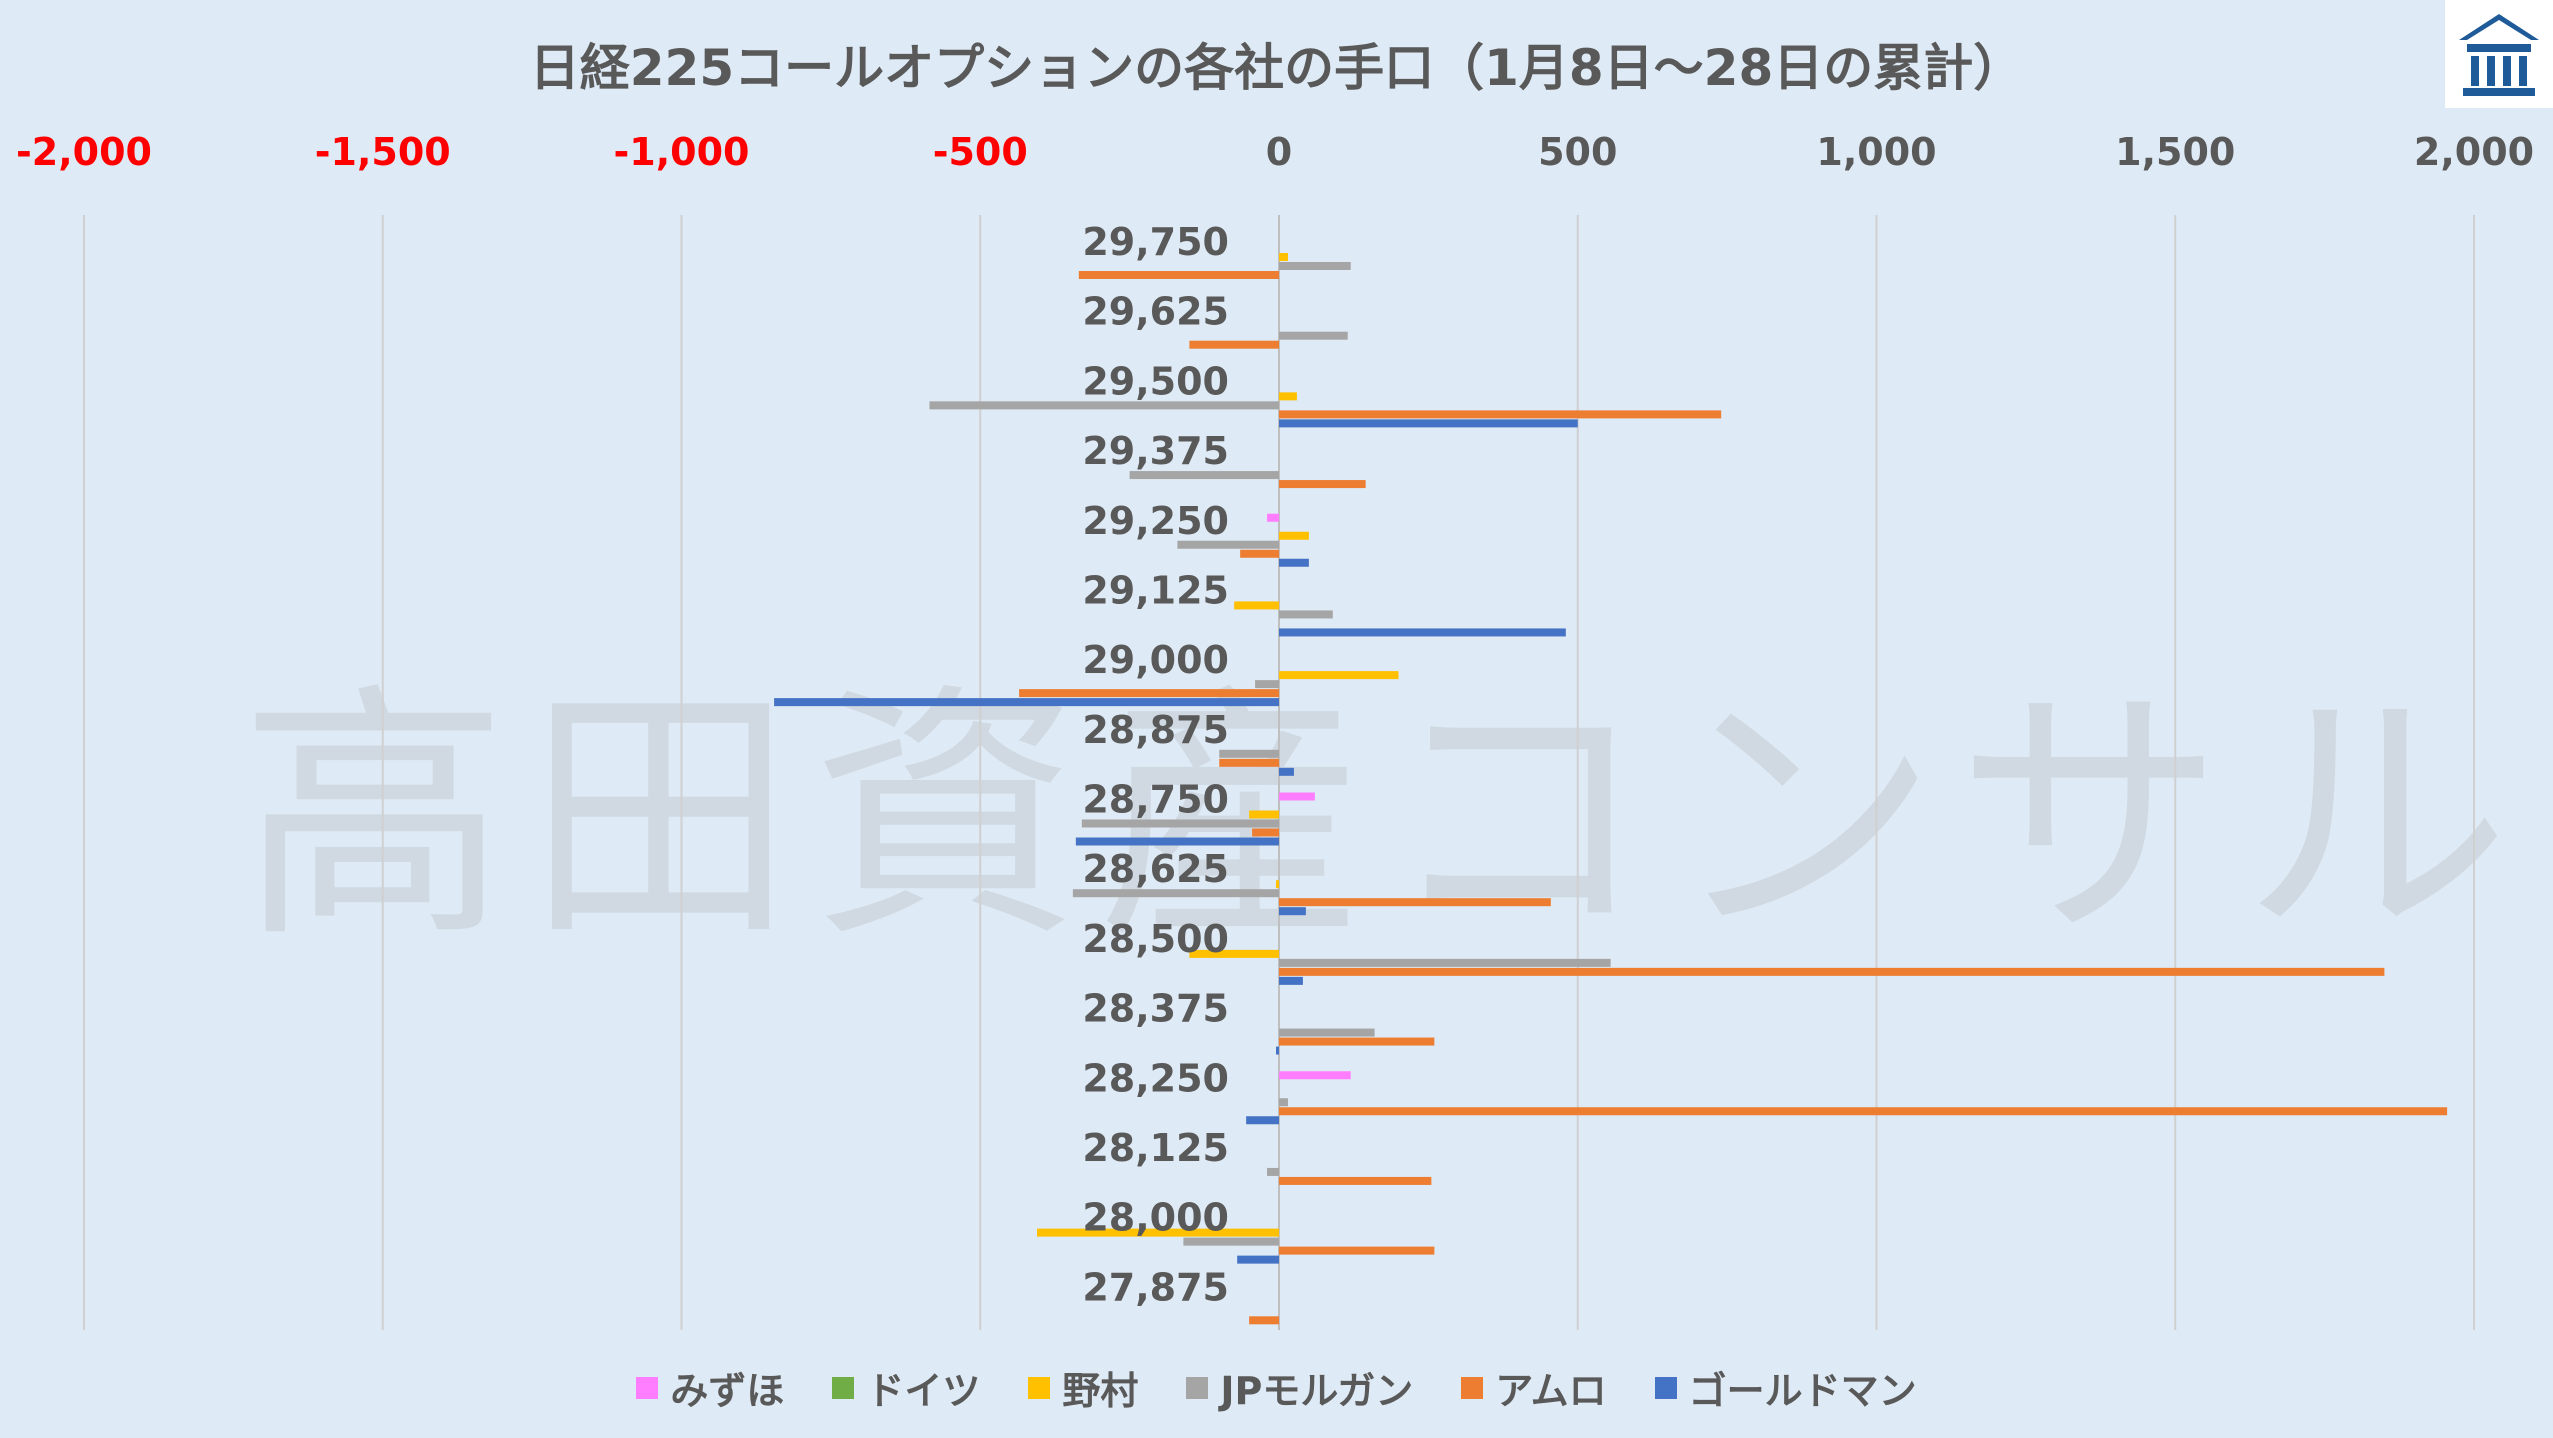 This screenshot has height=1438, width=2553. I want to click on legend-item: みずほ, so click(710, 1387).